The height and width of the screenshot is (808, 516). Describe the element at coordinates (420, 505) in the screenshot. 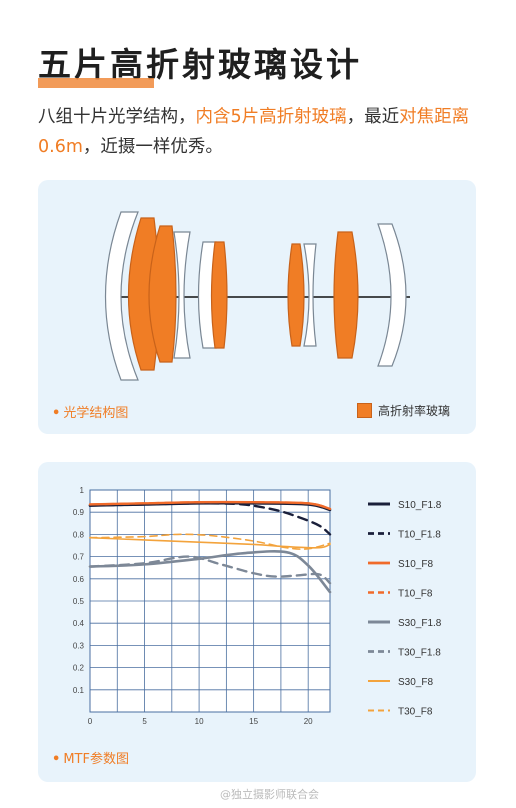

I see `legend-label: S10_F1.8` at that location.